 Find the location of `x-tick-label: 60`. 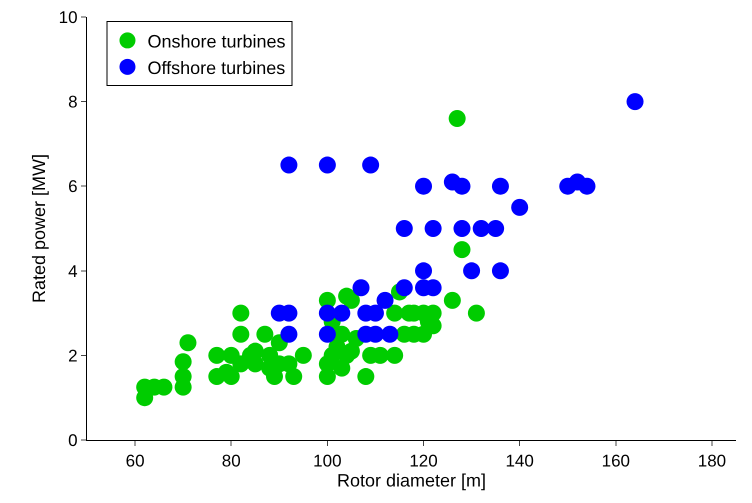

x-tick-label: 60 is located at coordinates (135, 460).